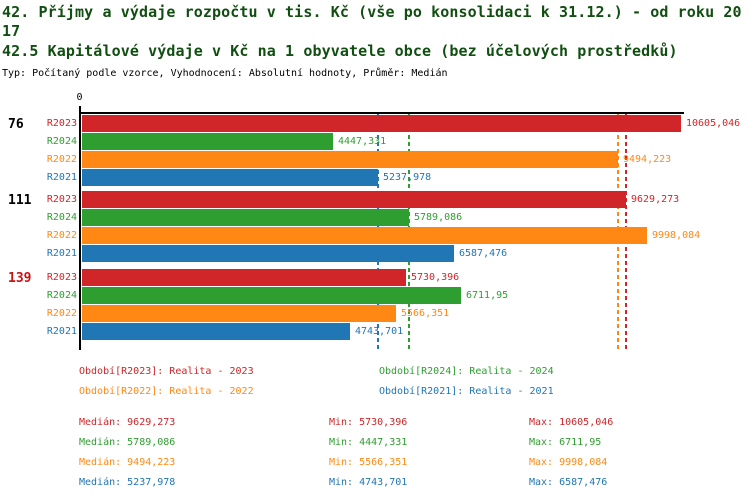 The height and width of the screenshot is (498, 750). Describe the element at coordinates (713, 123) in the screenshot. I see `bar-value-label: 10605,046` at that location.